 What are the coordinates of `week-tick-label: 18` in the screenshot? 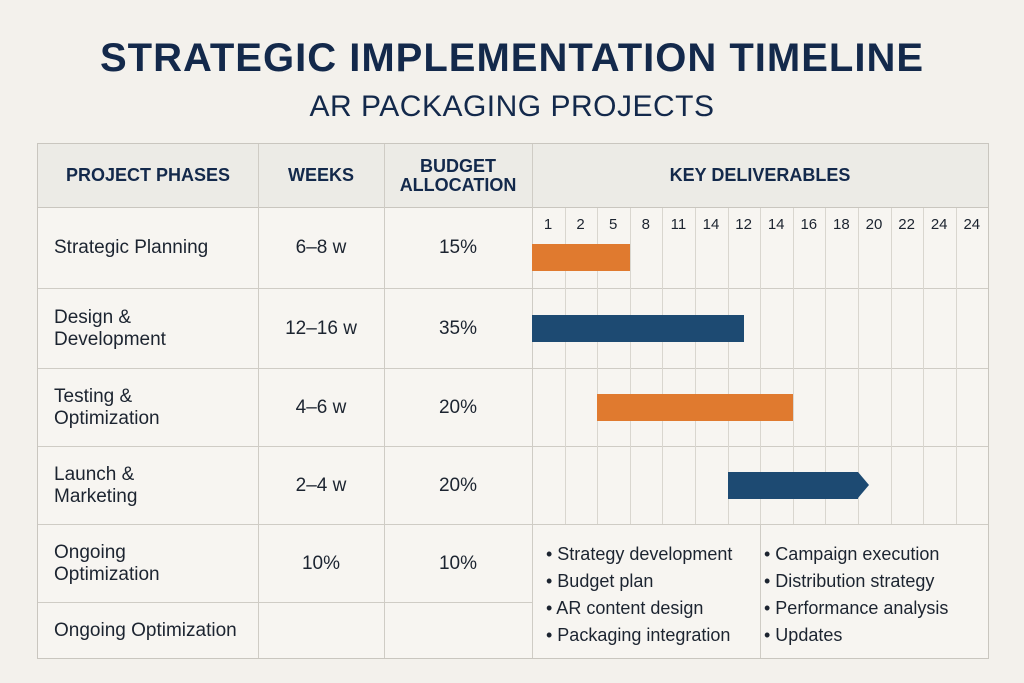 It's located at (841, 224).